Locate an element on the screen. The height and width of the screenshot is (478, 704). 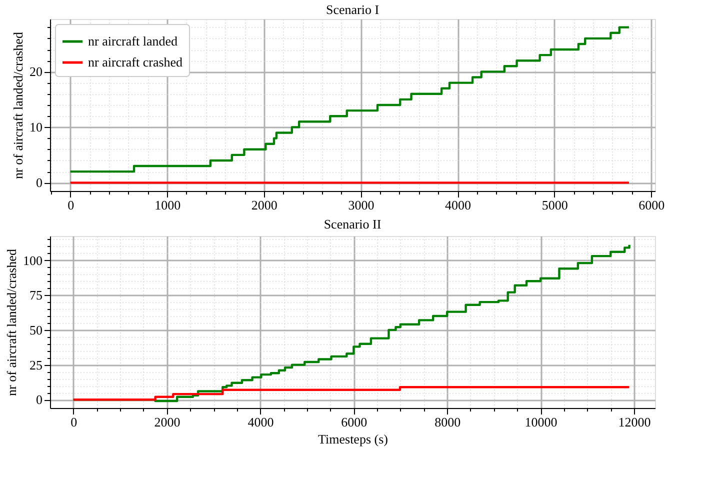
x-tick-label: 8000 is located at coordinates (447, 422).